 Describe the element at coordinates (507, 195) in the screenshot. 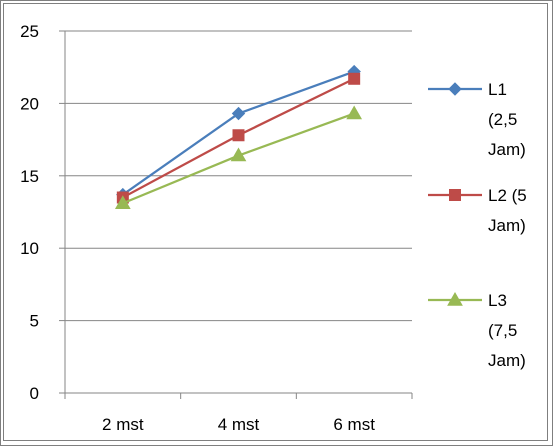

I see `legend-label: L2 (5` at that location.